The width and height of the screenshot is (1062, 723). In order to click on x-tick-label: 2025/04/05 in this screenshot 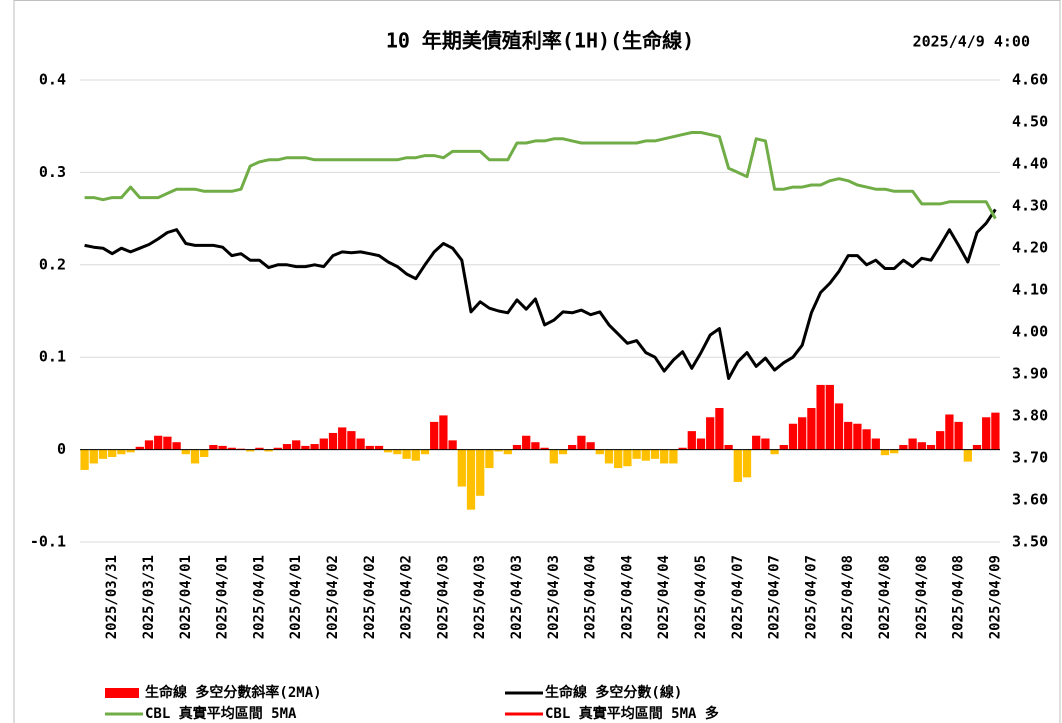, I will do `click(701, 597)`.